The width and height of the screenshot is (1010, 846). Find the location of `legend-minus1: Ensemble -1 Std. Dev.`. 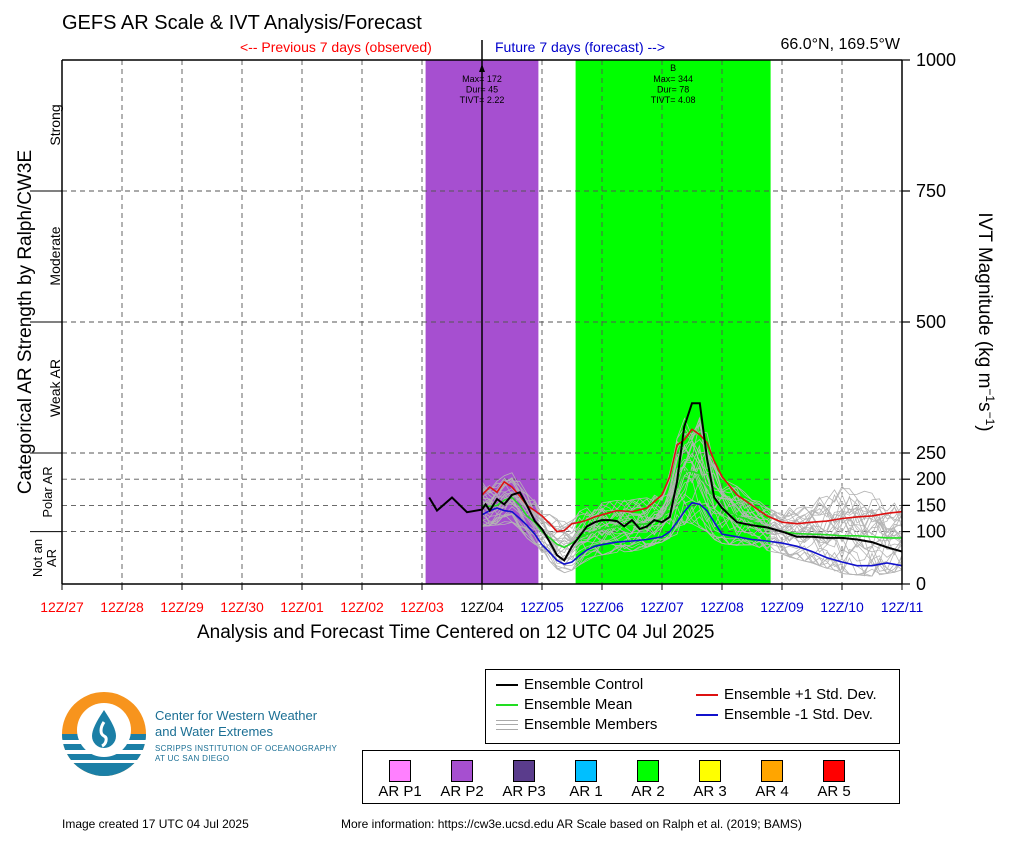

legend-minus1: Ensemble -1 Std. Dev. is located at coordinates (784, 714).